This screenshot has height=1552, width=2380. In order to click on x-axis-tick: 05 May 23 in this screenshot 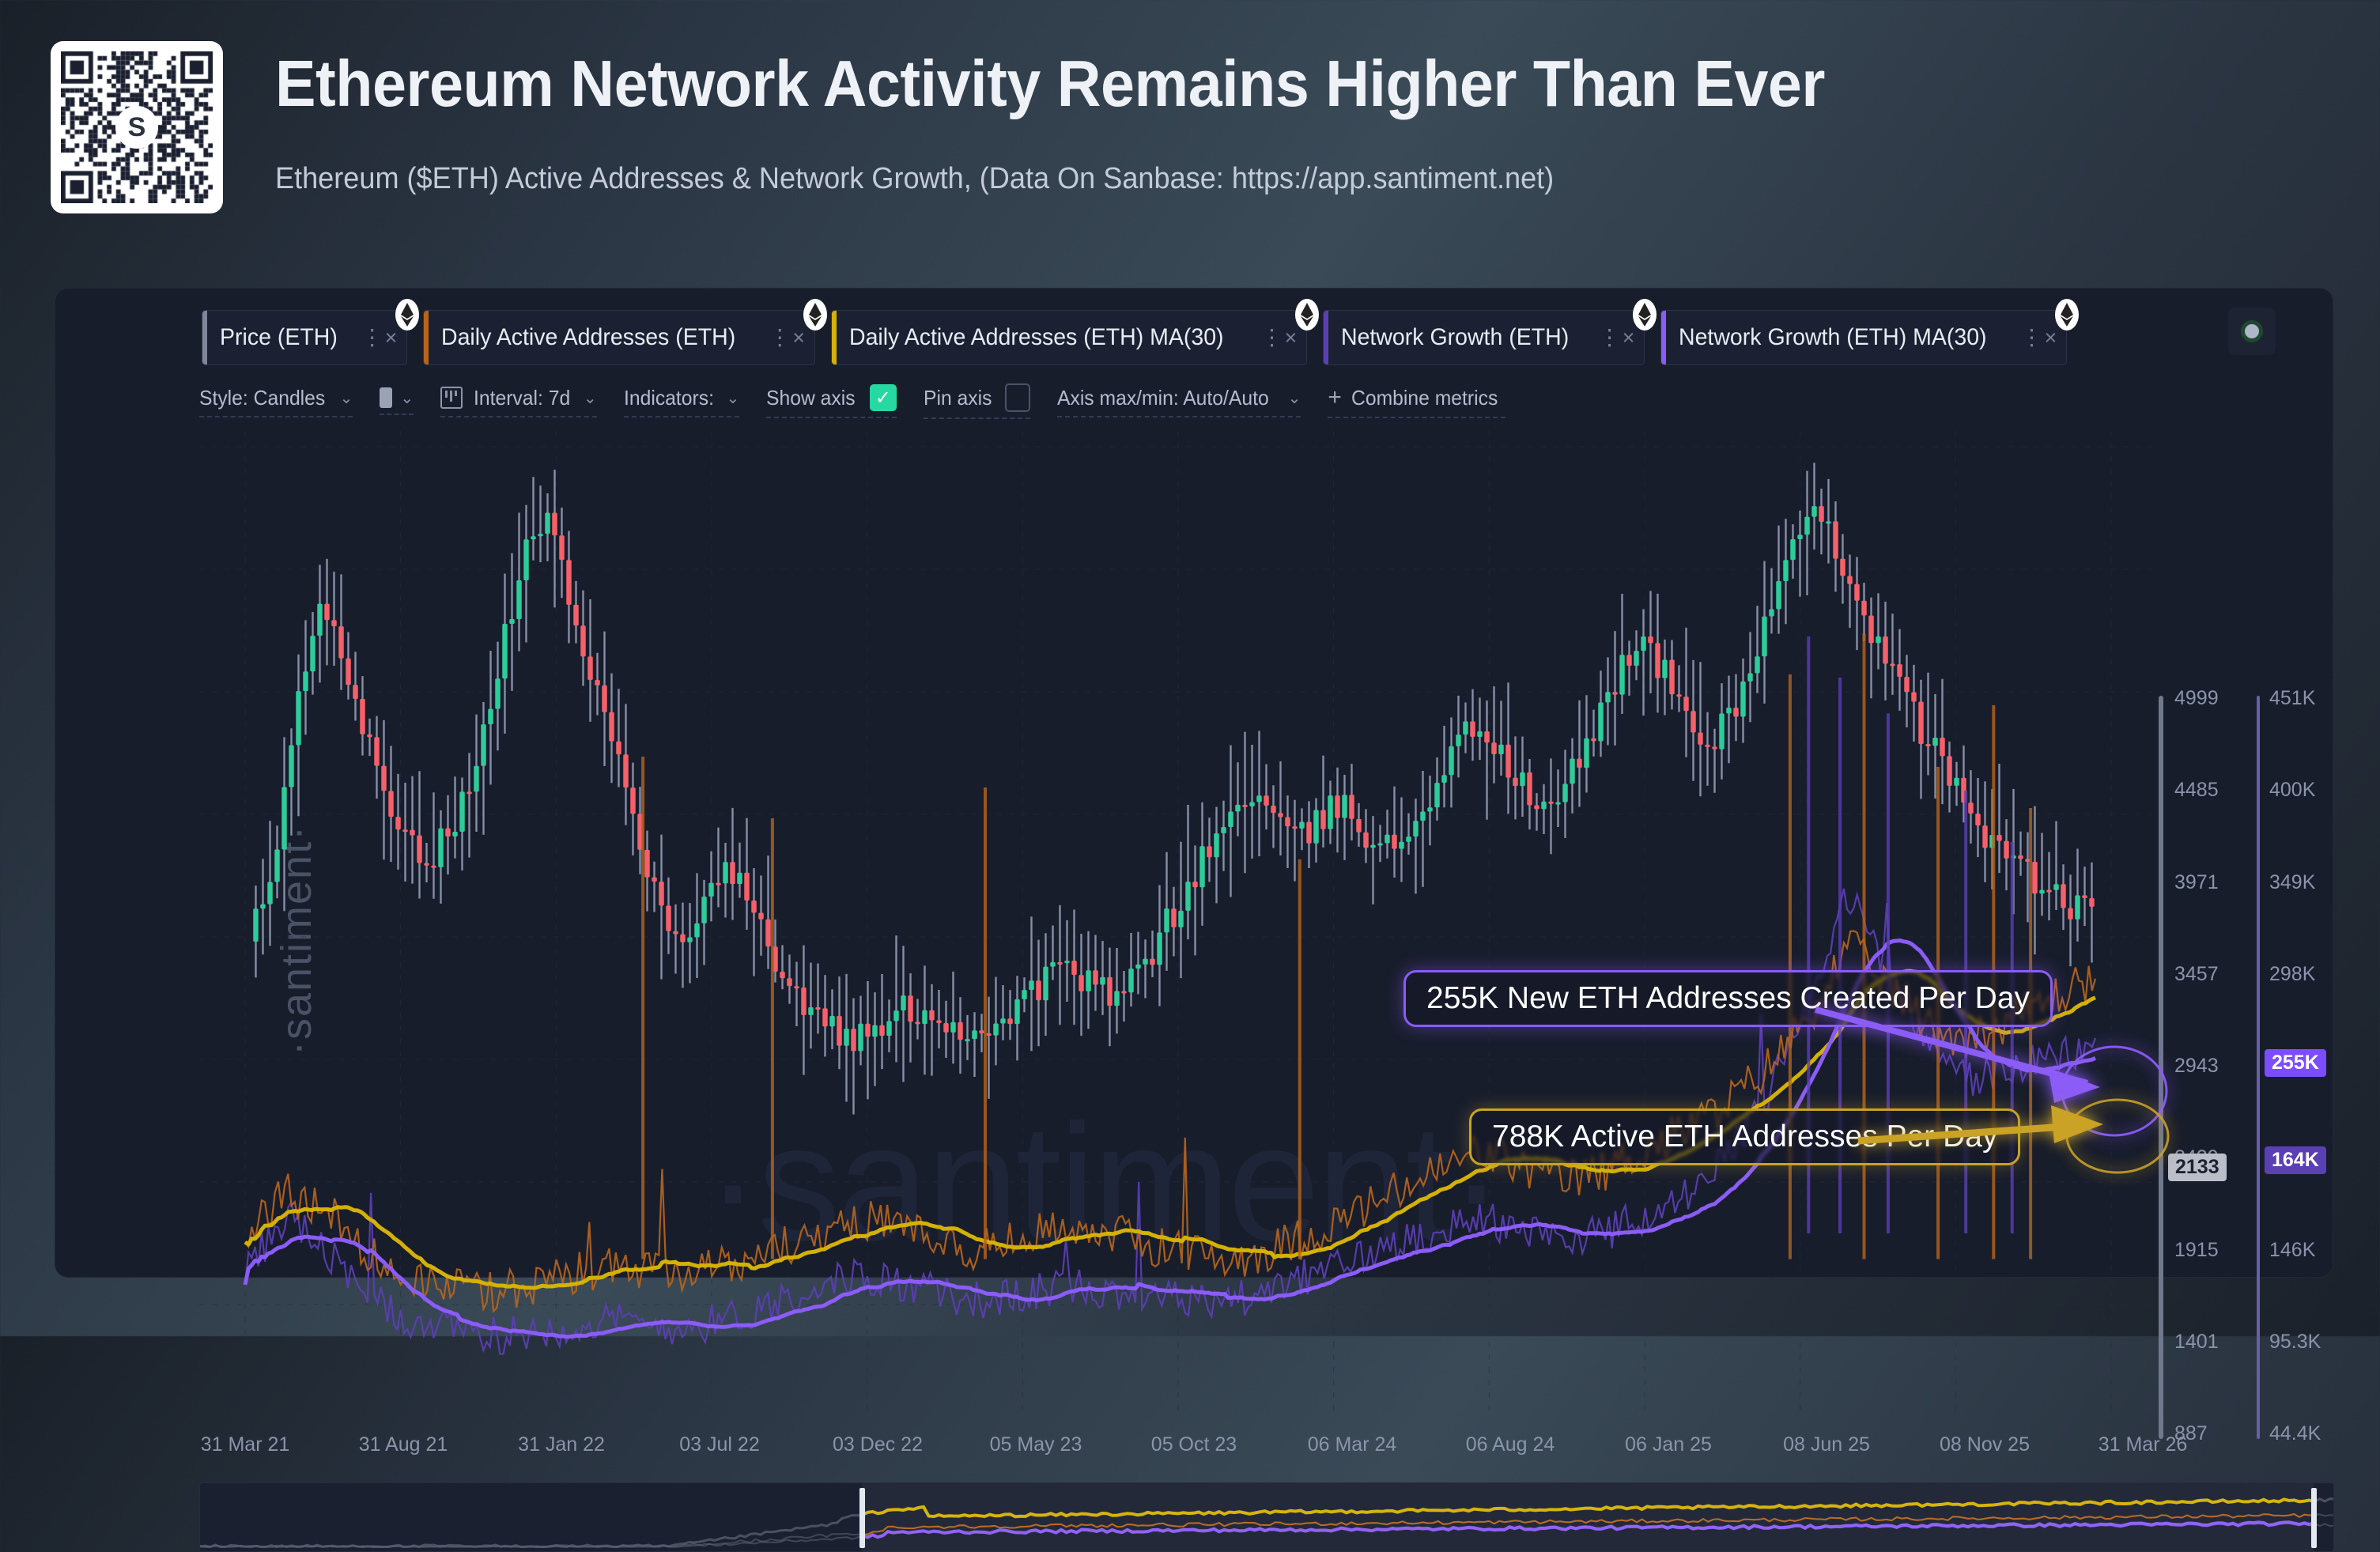, I will do `click(1035, 1444)`.